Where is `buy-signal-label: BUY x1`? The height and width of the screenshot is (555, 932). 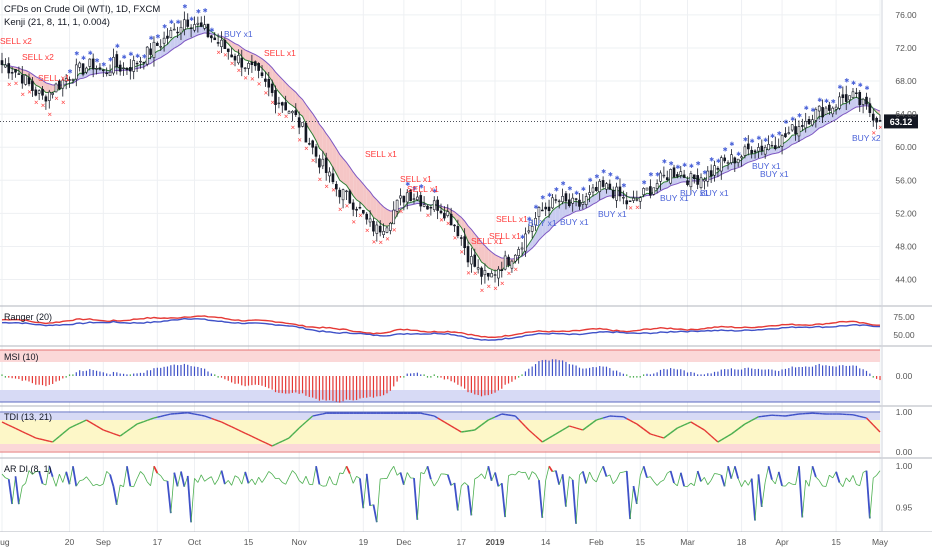
buy-signal-label: BUY x1 is located at coordinates (238, 34).